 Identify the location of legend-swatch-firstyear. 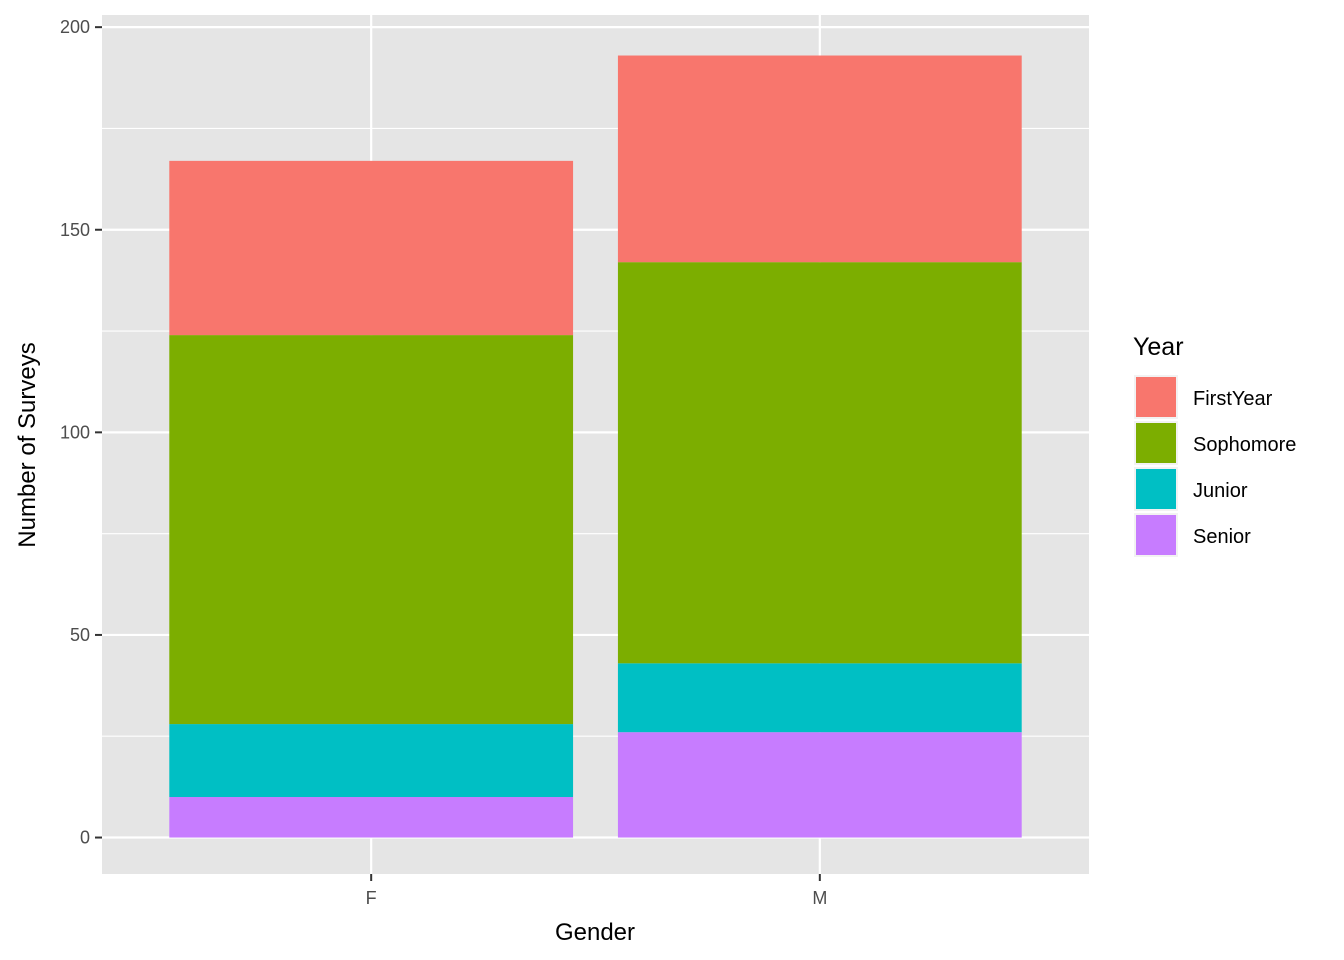
(1156, 397).